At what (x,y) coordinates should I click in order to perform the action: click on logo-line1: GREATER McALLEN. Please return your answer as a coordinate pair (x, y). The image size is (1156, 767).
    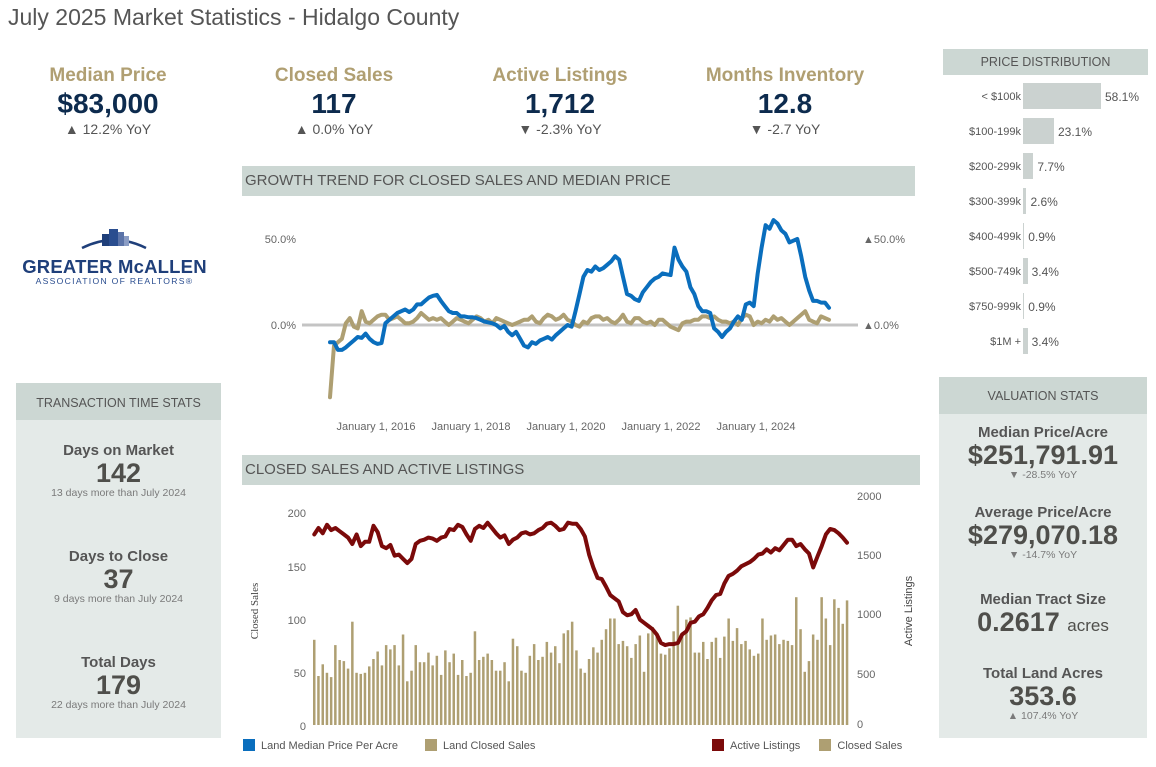
    Looking at the image, I should click on (114, 266).